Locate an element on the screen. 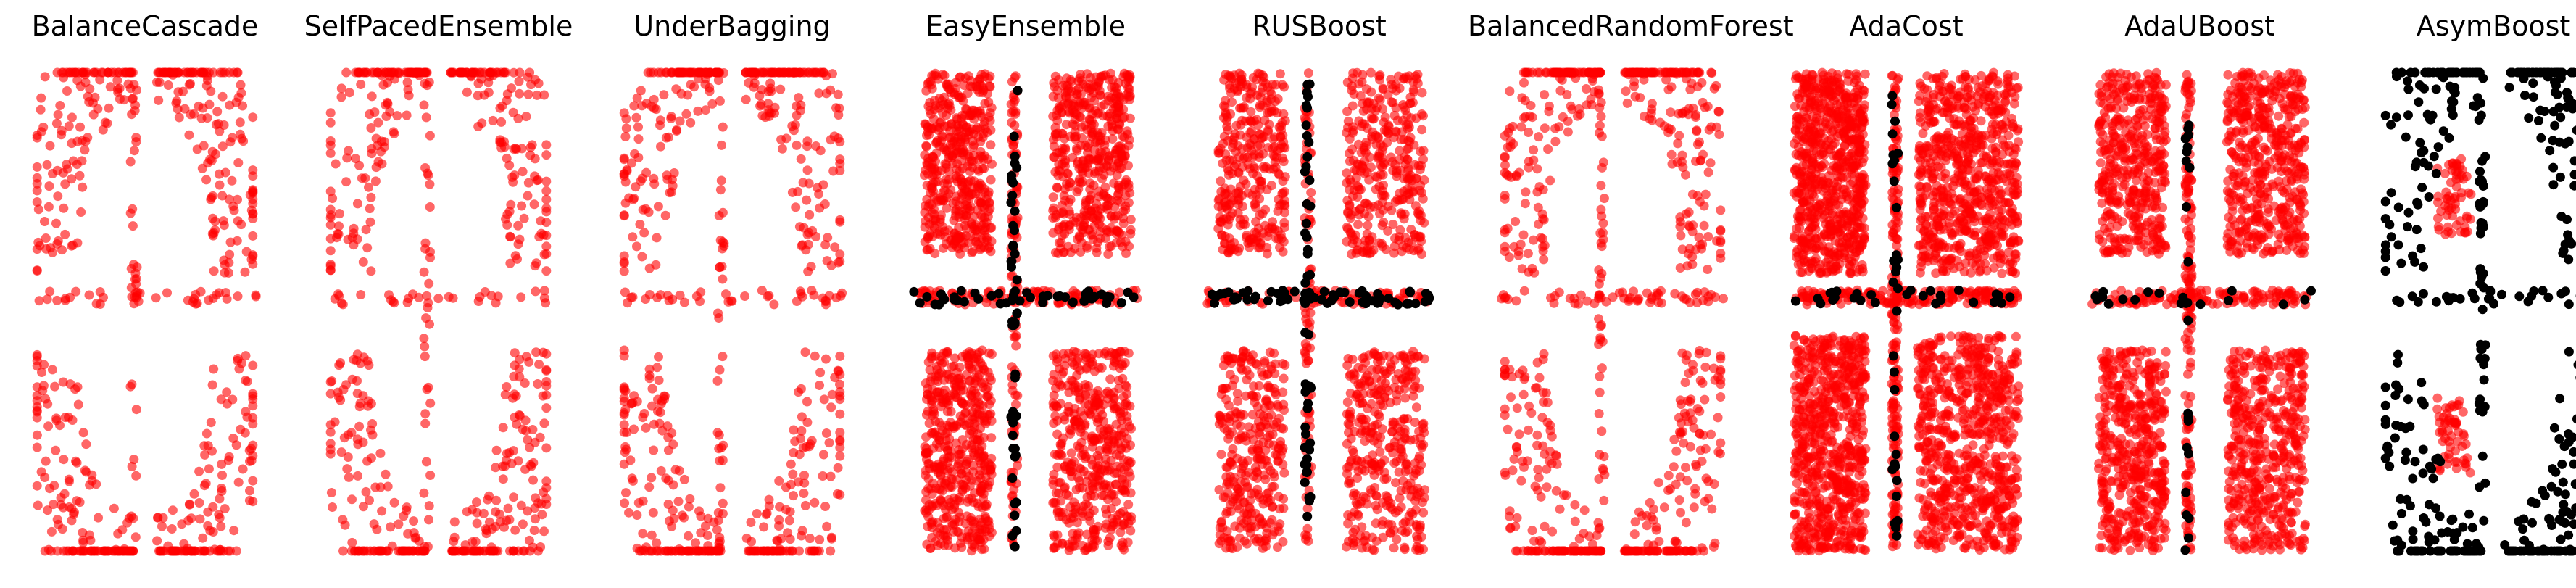 This screenshot has height=588, width=2576. panel-title: SelfPacedEnsemble is located at coordinates (438, 26).